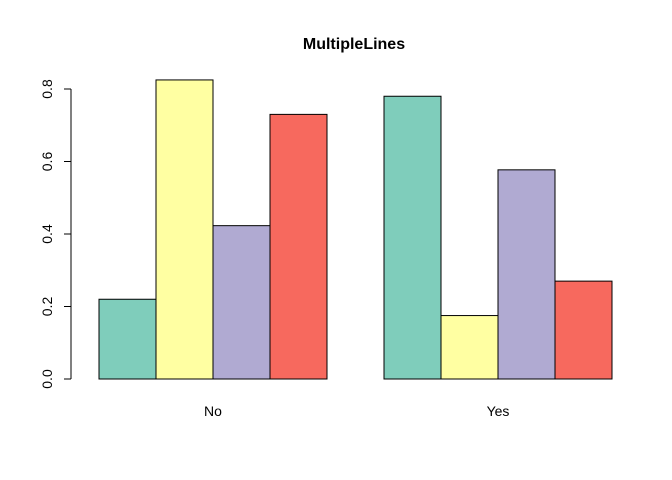 The width and height of the screenshot is (672, 480). What do you see at coordinates (47, 89) in the screenshot?
I see `y-tick-label: 0.8` at bounding box center [47, 89].